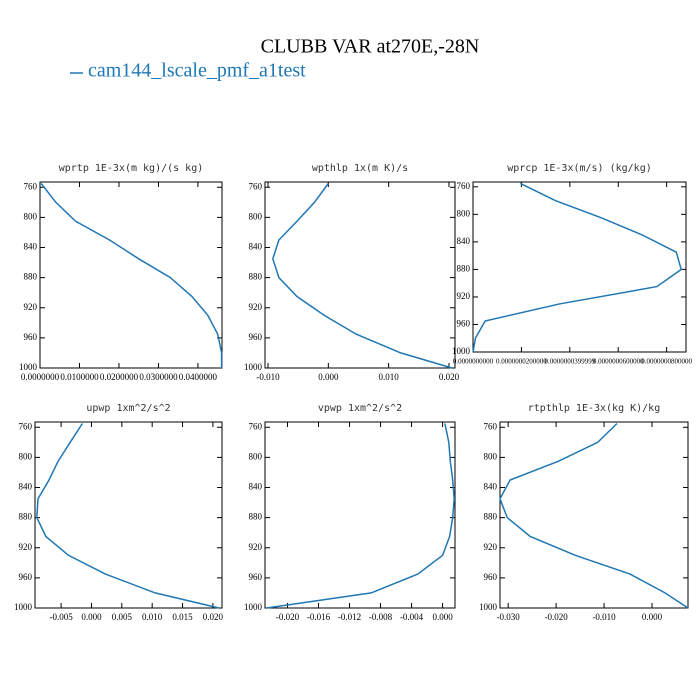  Describe the element at coordinates (579, 168) in the screenshot. I see `subplot-title: wprcp 1E-3x(m/s) (kg/kg)` at that location.